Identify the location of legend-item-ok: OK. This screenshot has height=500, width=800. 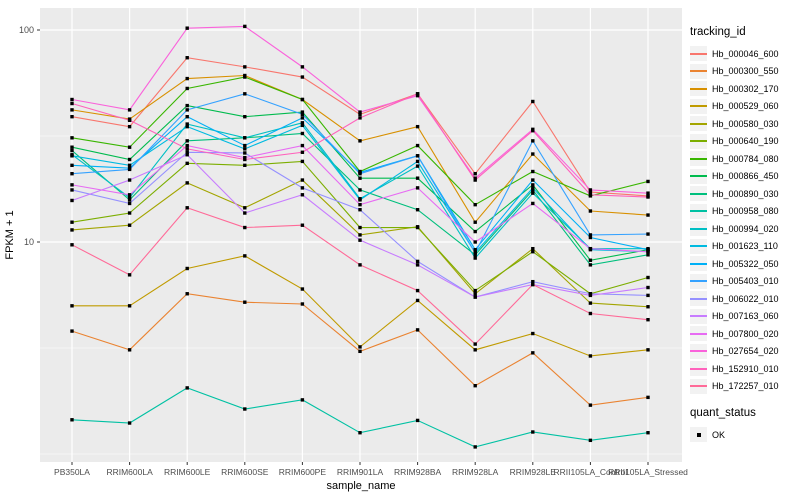
(744, 435).